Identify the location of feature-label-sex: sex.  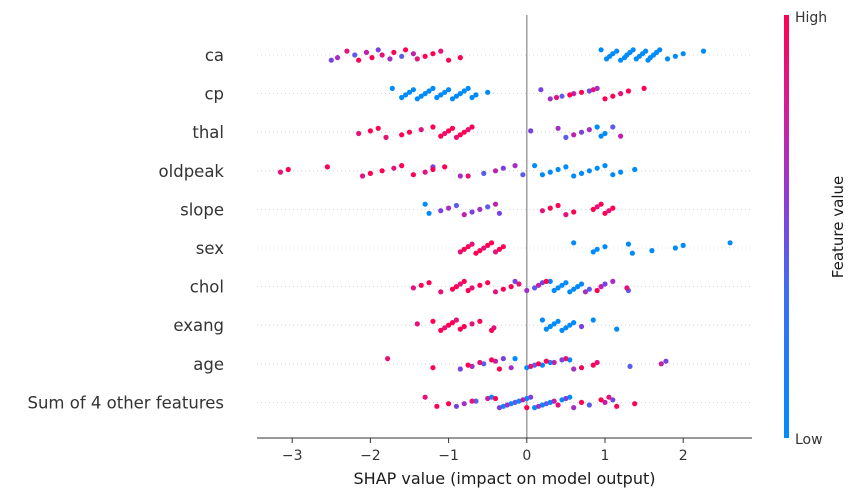
(210, 248).